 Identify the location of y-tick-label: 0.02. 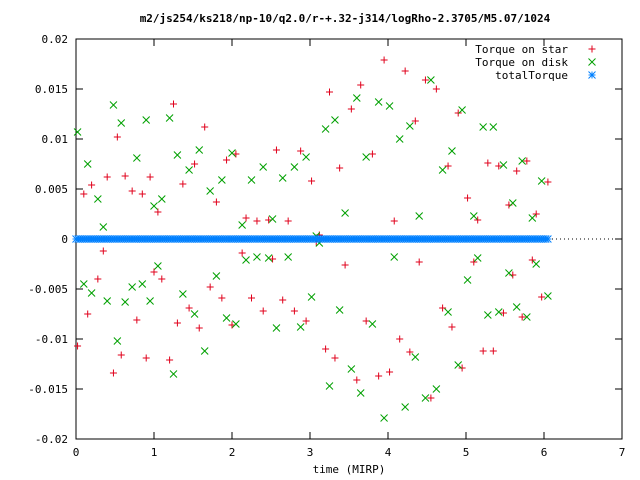
(55, 39).